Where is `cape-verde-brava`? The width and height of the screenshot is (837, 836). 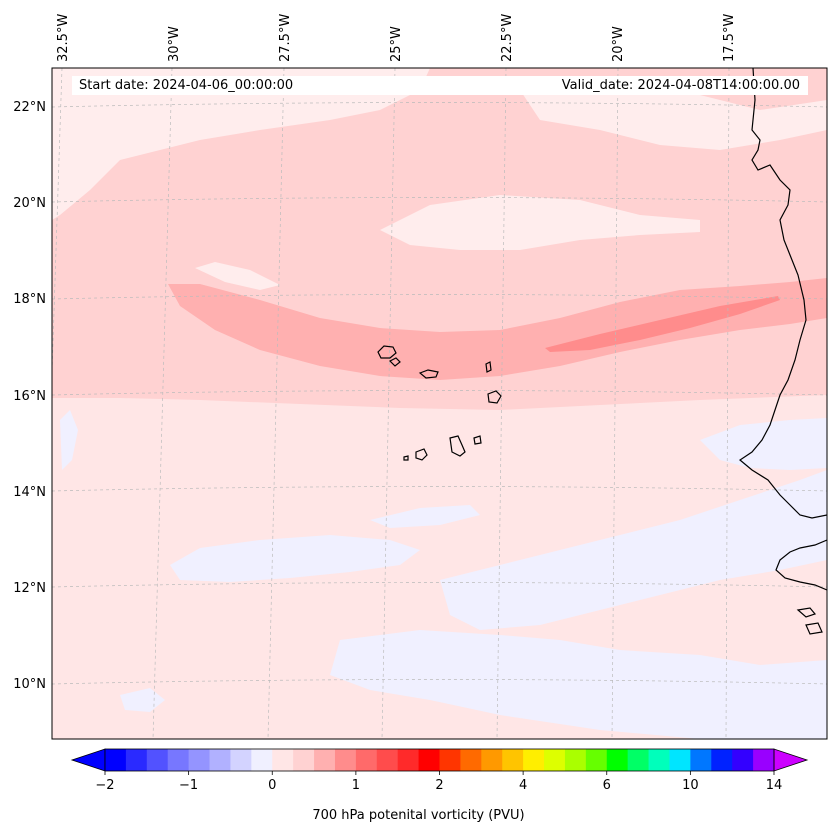 cape-verde-brava is located at coordinates (406, 458).